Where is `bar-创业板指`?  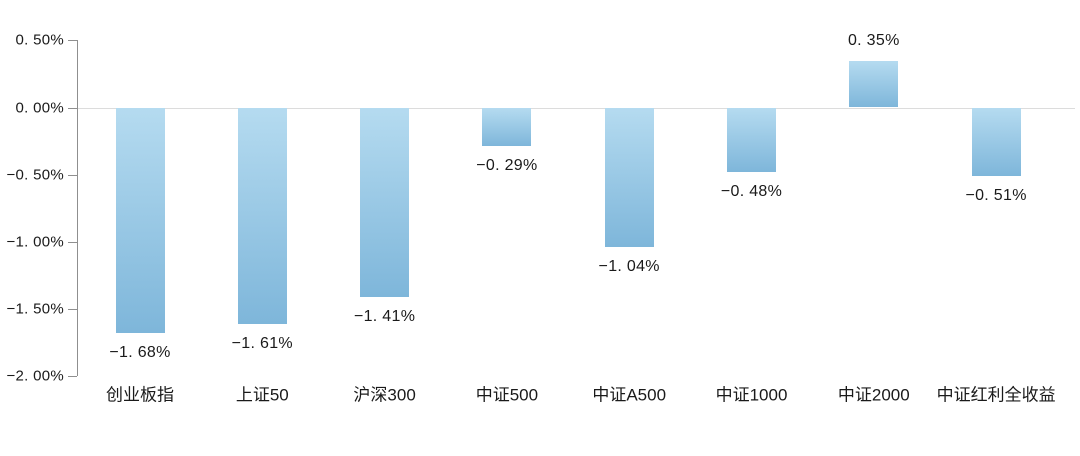 bar-创业板指 is located at coordinates (140, 220).